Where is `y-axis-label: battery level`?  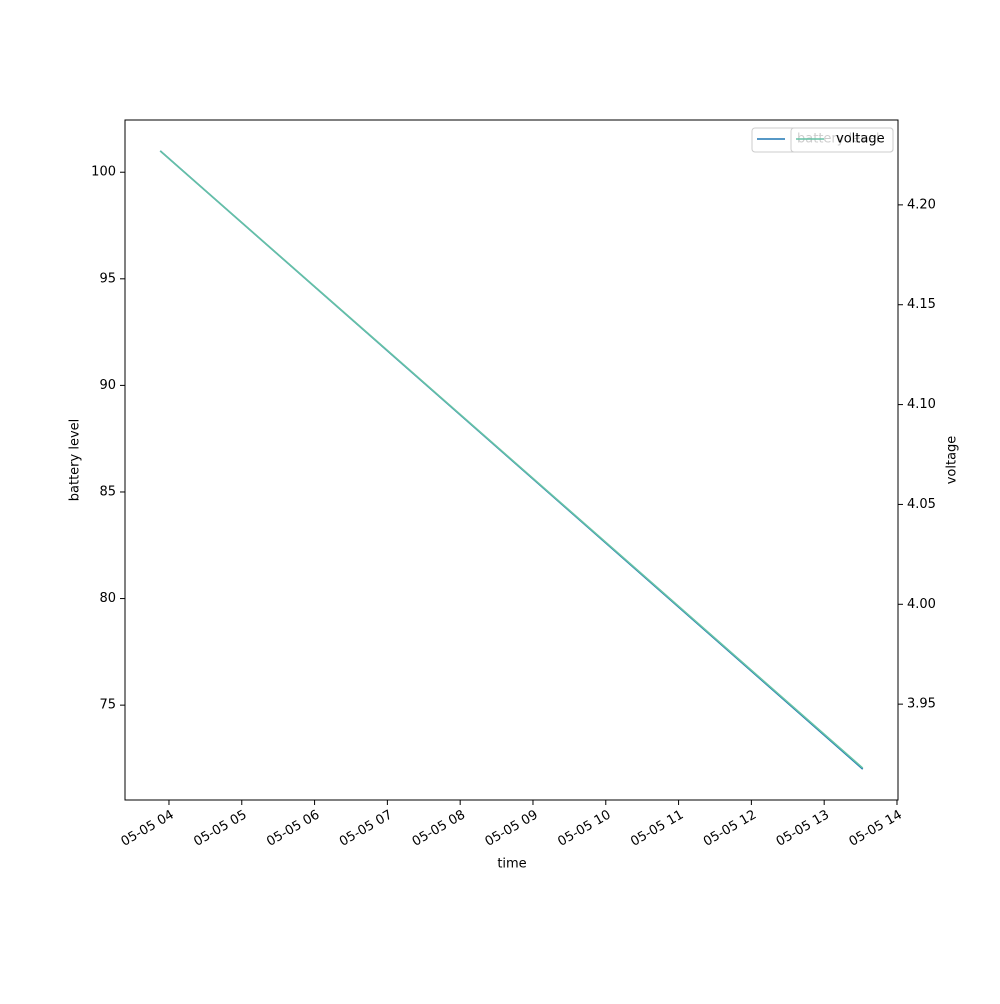
y-axis-label: battery level is located at coordinates (75, 460).